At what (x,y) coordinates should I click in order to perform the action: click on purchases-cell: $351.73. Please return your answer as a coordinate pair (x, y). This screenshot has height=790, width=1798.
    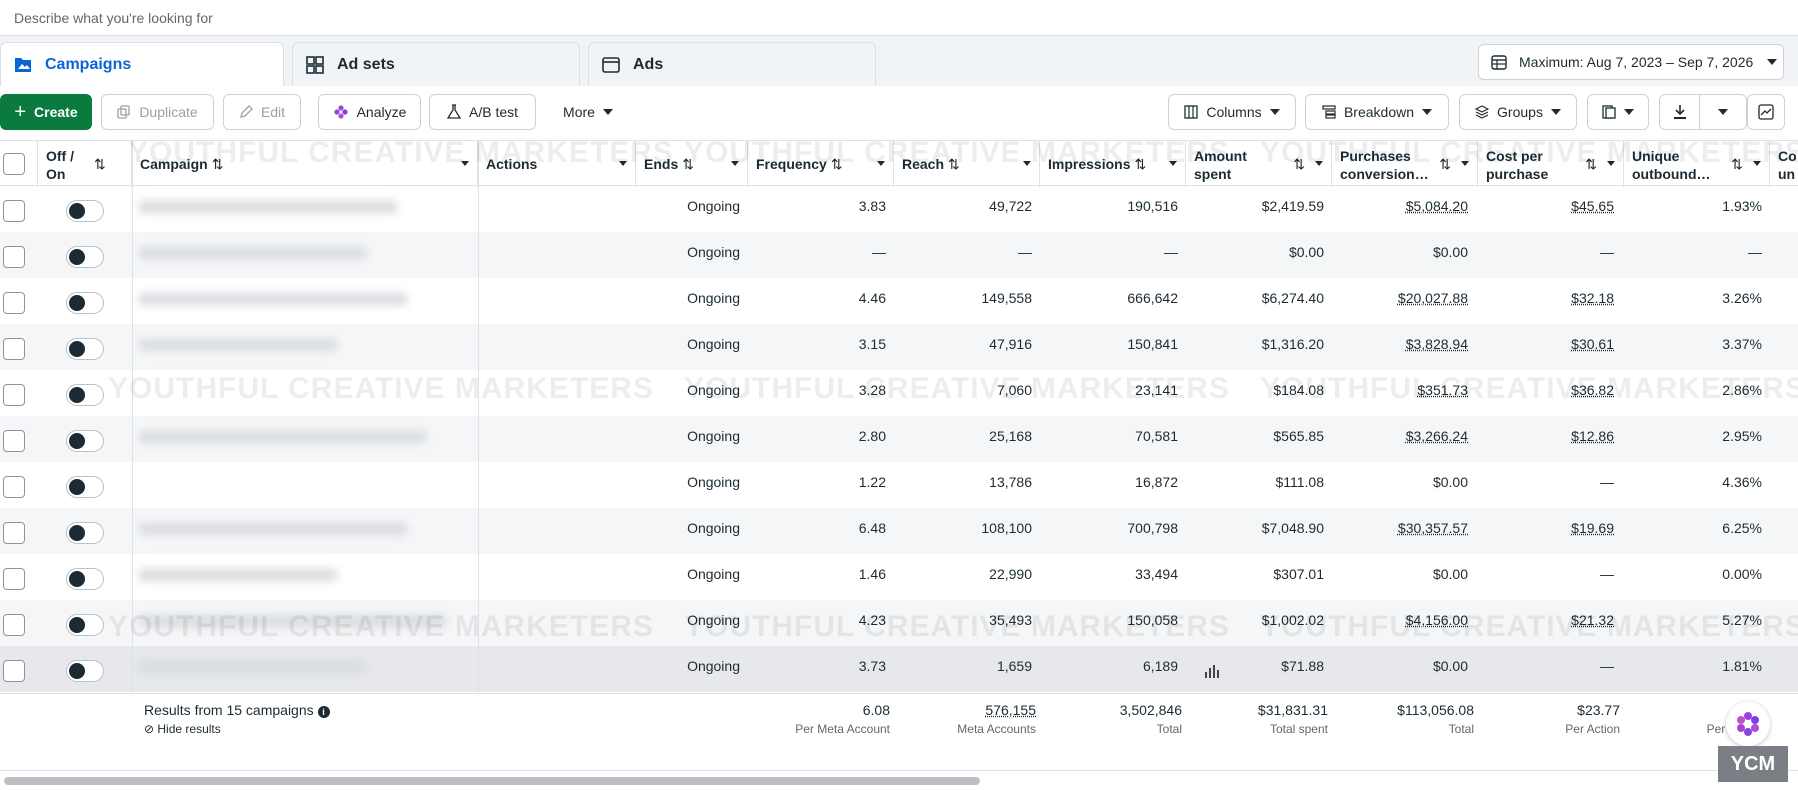
    Looking at the image, I should click on (1442, 390).